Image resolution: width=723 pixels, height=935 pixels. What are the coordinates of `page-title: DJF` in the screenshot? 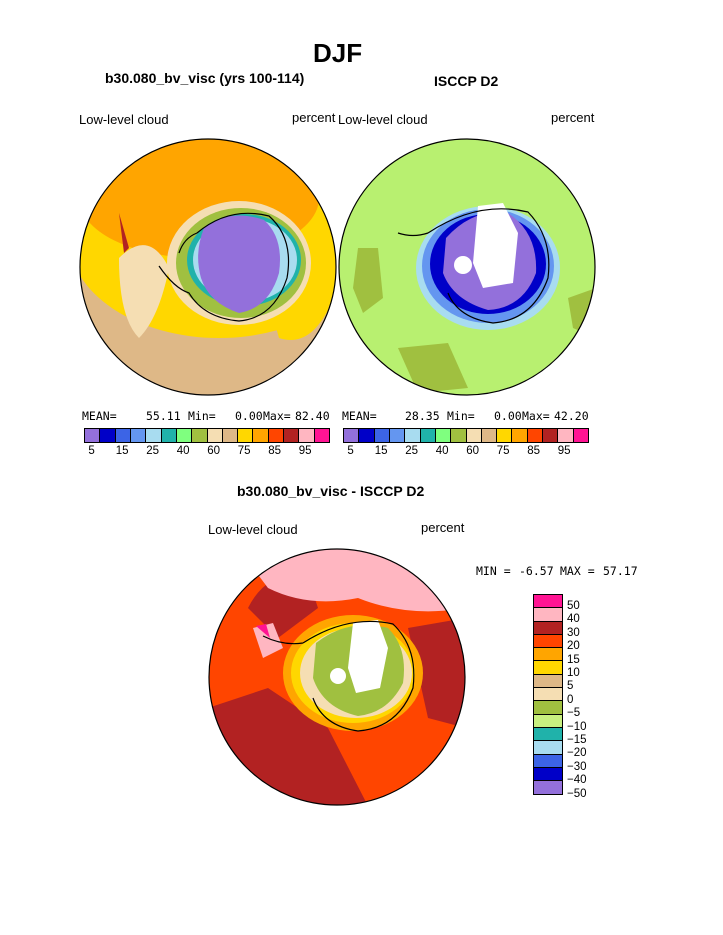 It's located at (338, 53).